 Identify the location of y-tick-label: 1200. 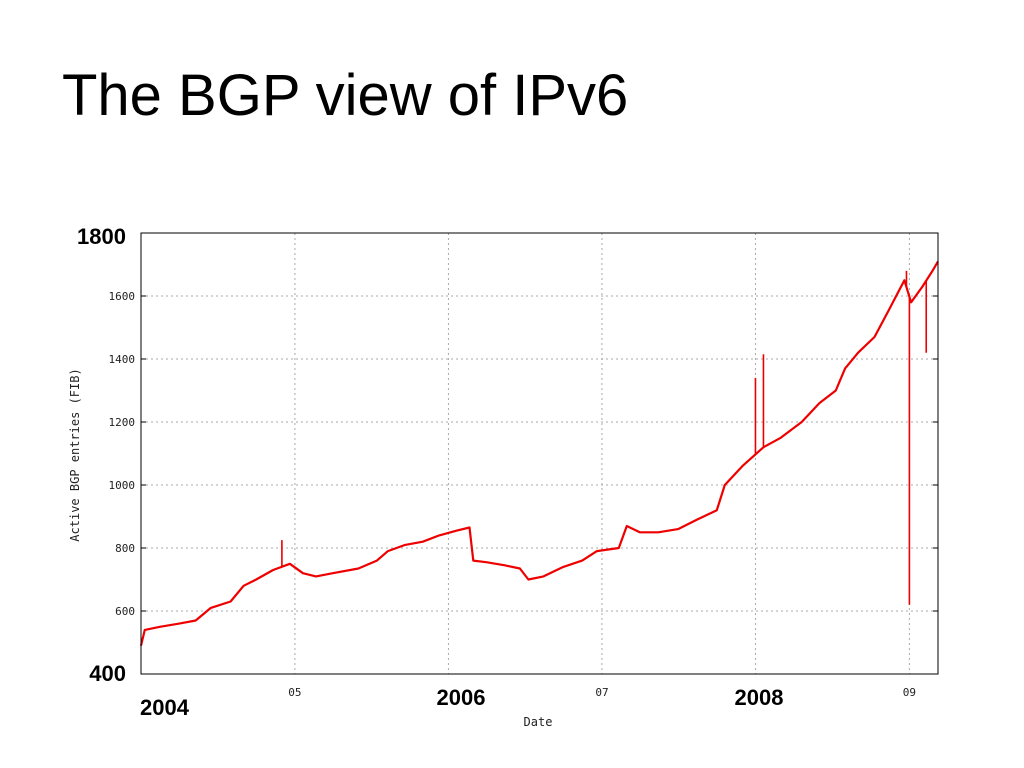
(122, 422).